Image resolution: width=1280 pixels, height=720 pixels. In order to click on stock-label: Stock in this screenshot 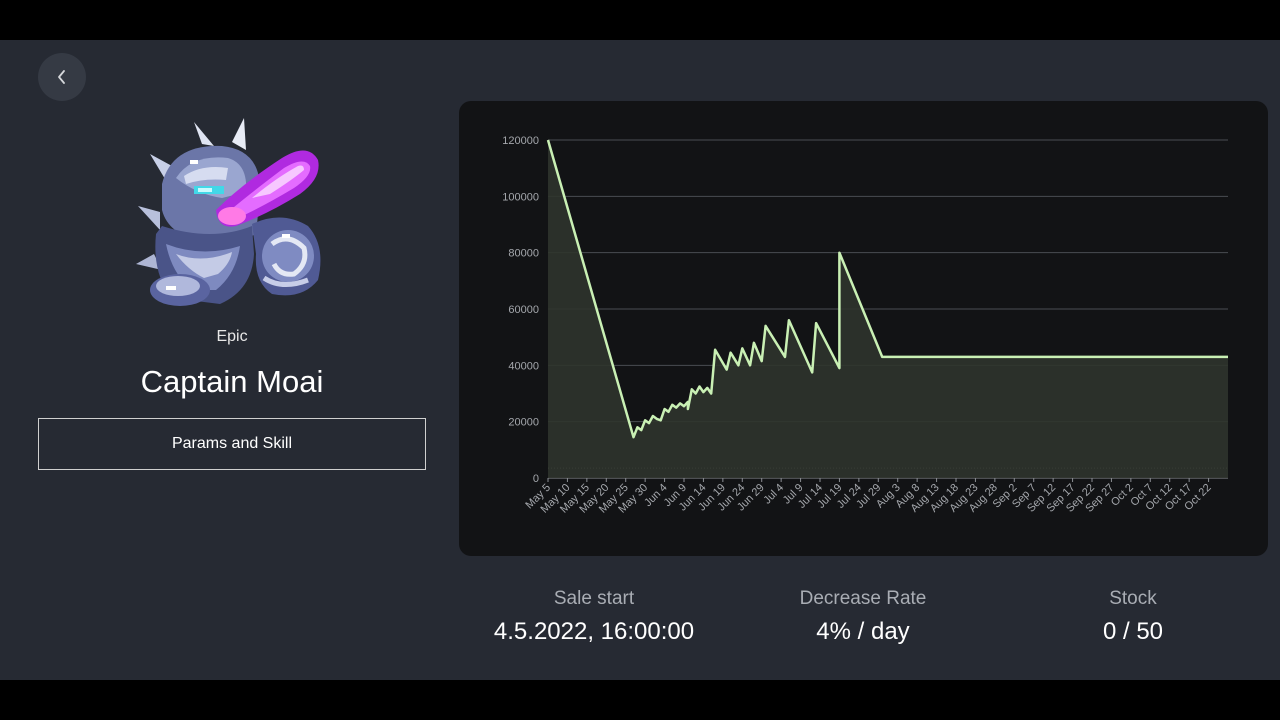, I will do `click(1133, 598)`.